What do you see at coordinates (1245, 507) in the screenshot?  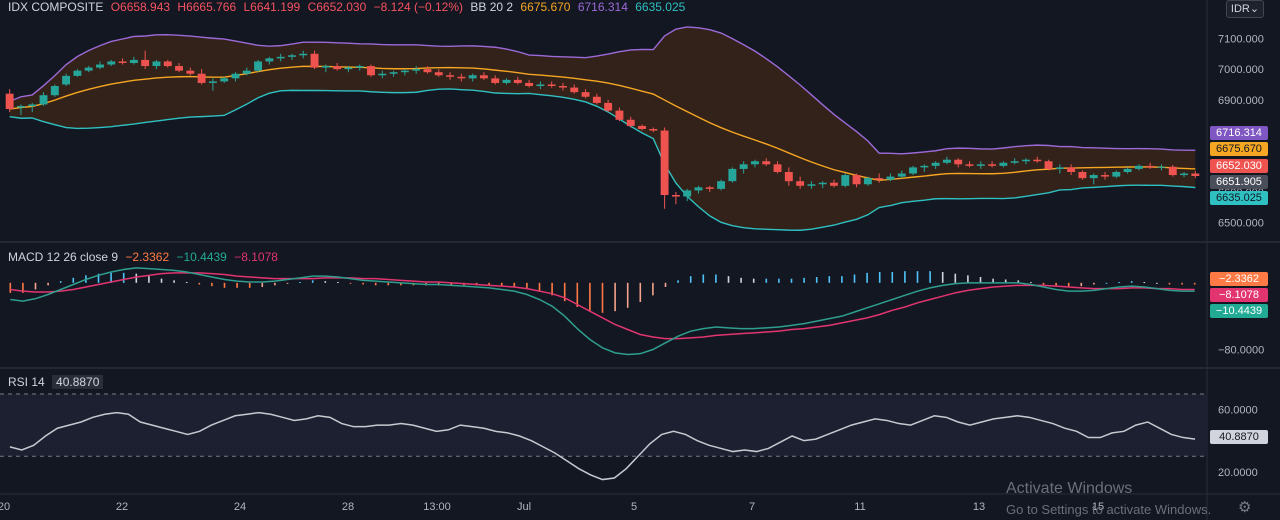 I see `gear-icon: ⚙` at bounding box center [1245, 507].